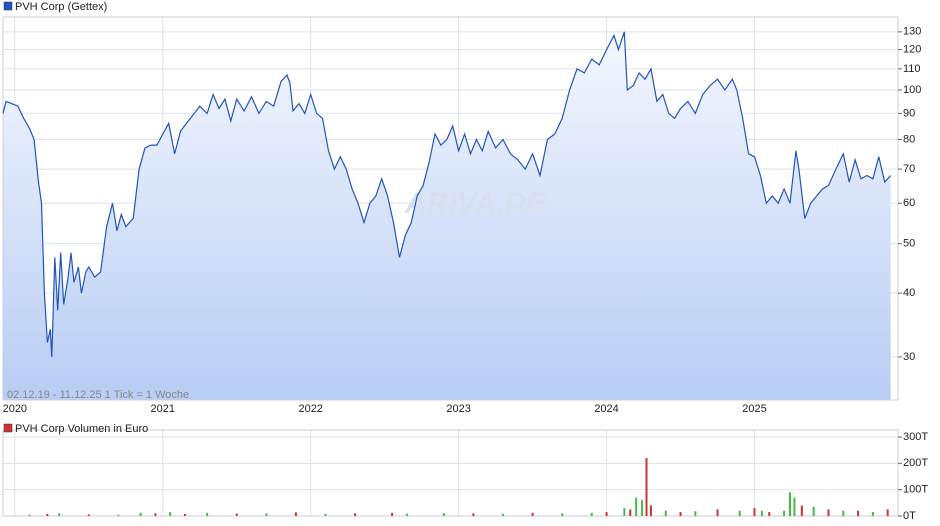  I want to click on y-tick-label: 30, so click(909, 357).